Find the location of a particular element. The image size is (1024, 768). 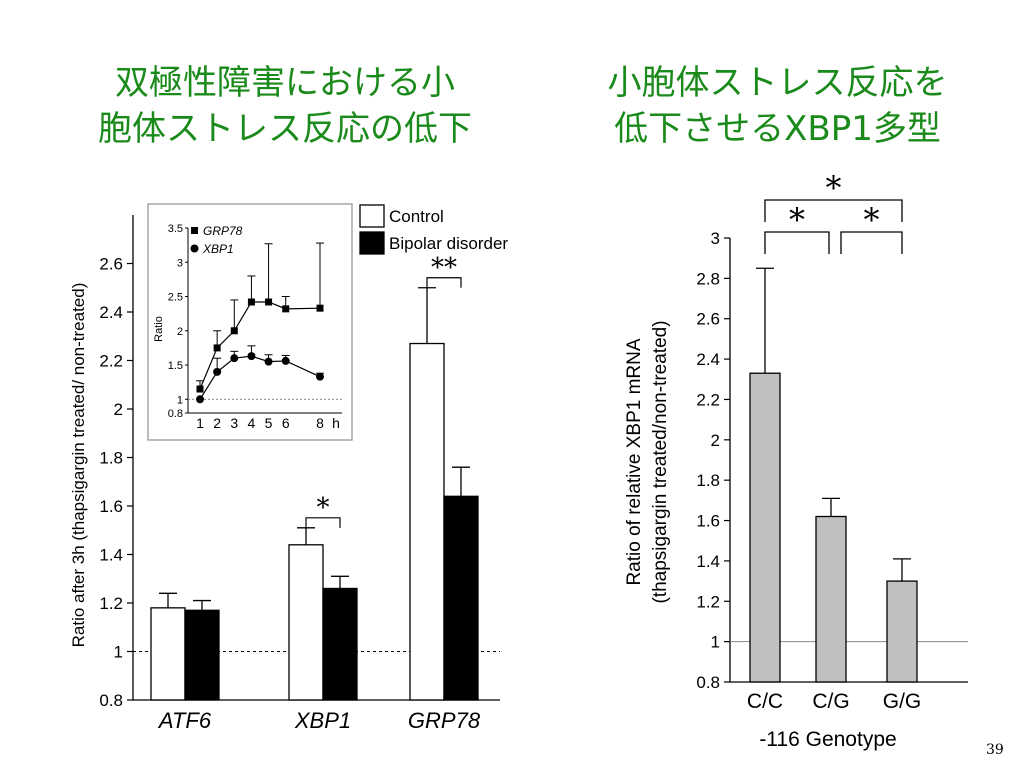

chart3-y-tick-label: 1.2 is located at coordinates (708, 601).